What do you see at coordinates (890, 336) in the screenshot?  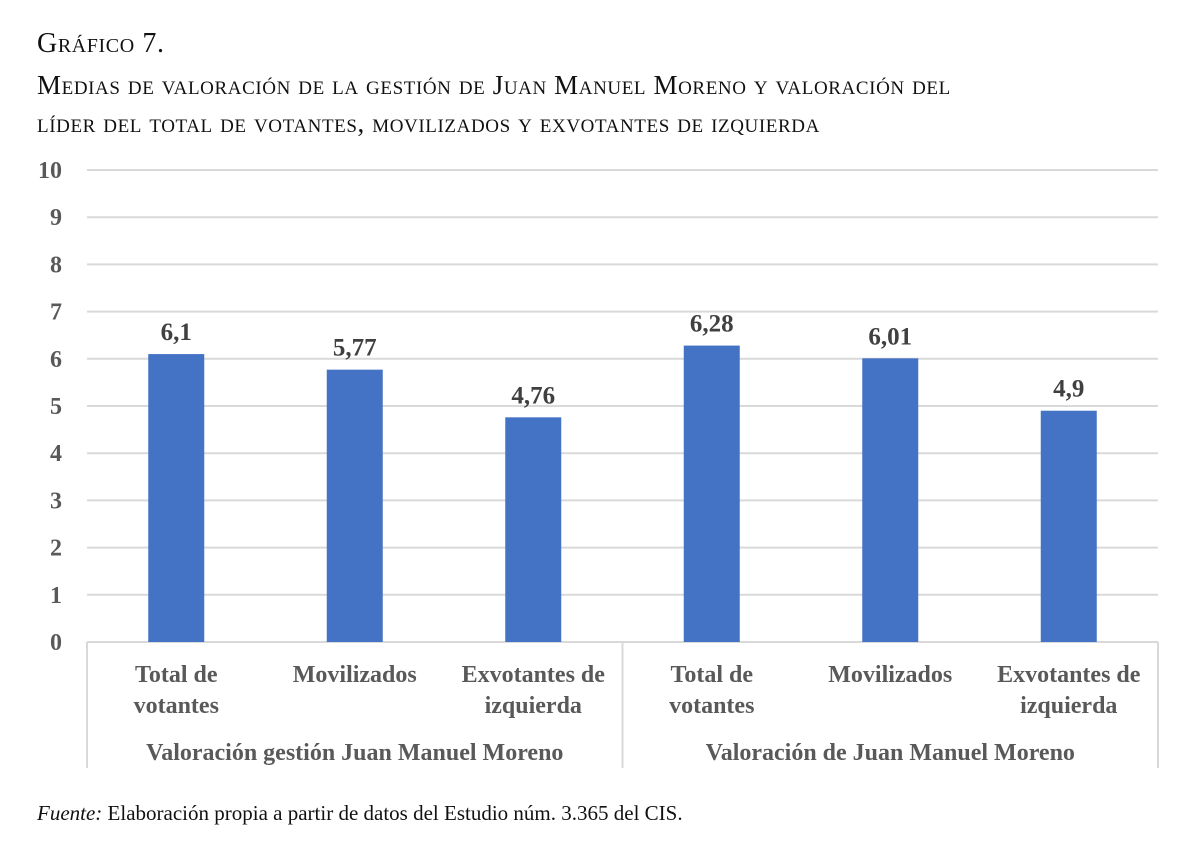 I see `data-label: 6,01` at bounding box center [890, 336].